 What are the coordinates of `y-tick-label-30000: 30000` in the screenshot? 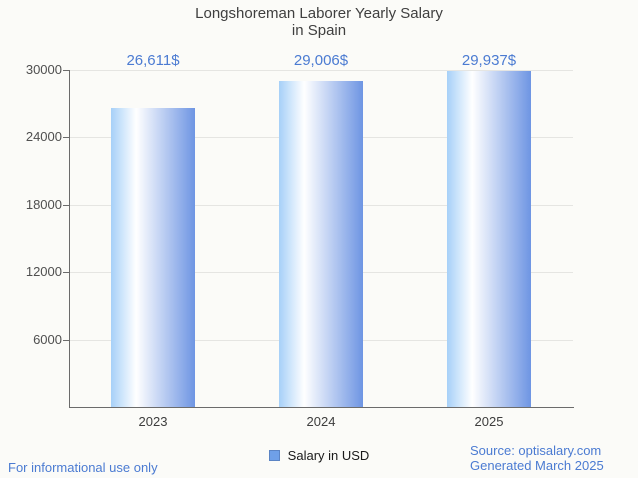 It's located at (43, 69).